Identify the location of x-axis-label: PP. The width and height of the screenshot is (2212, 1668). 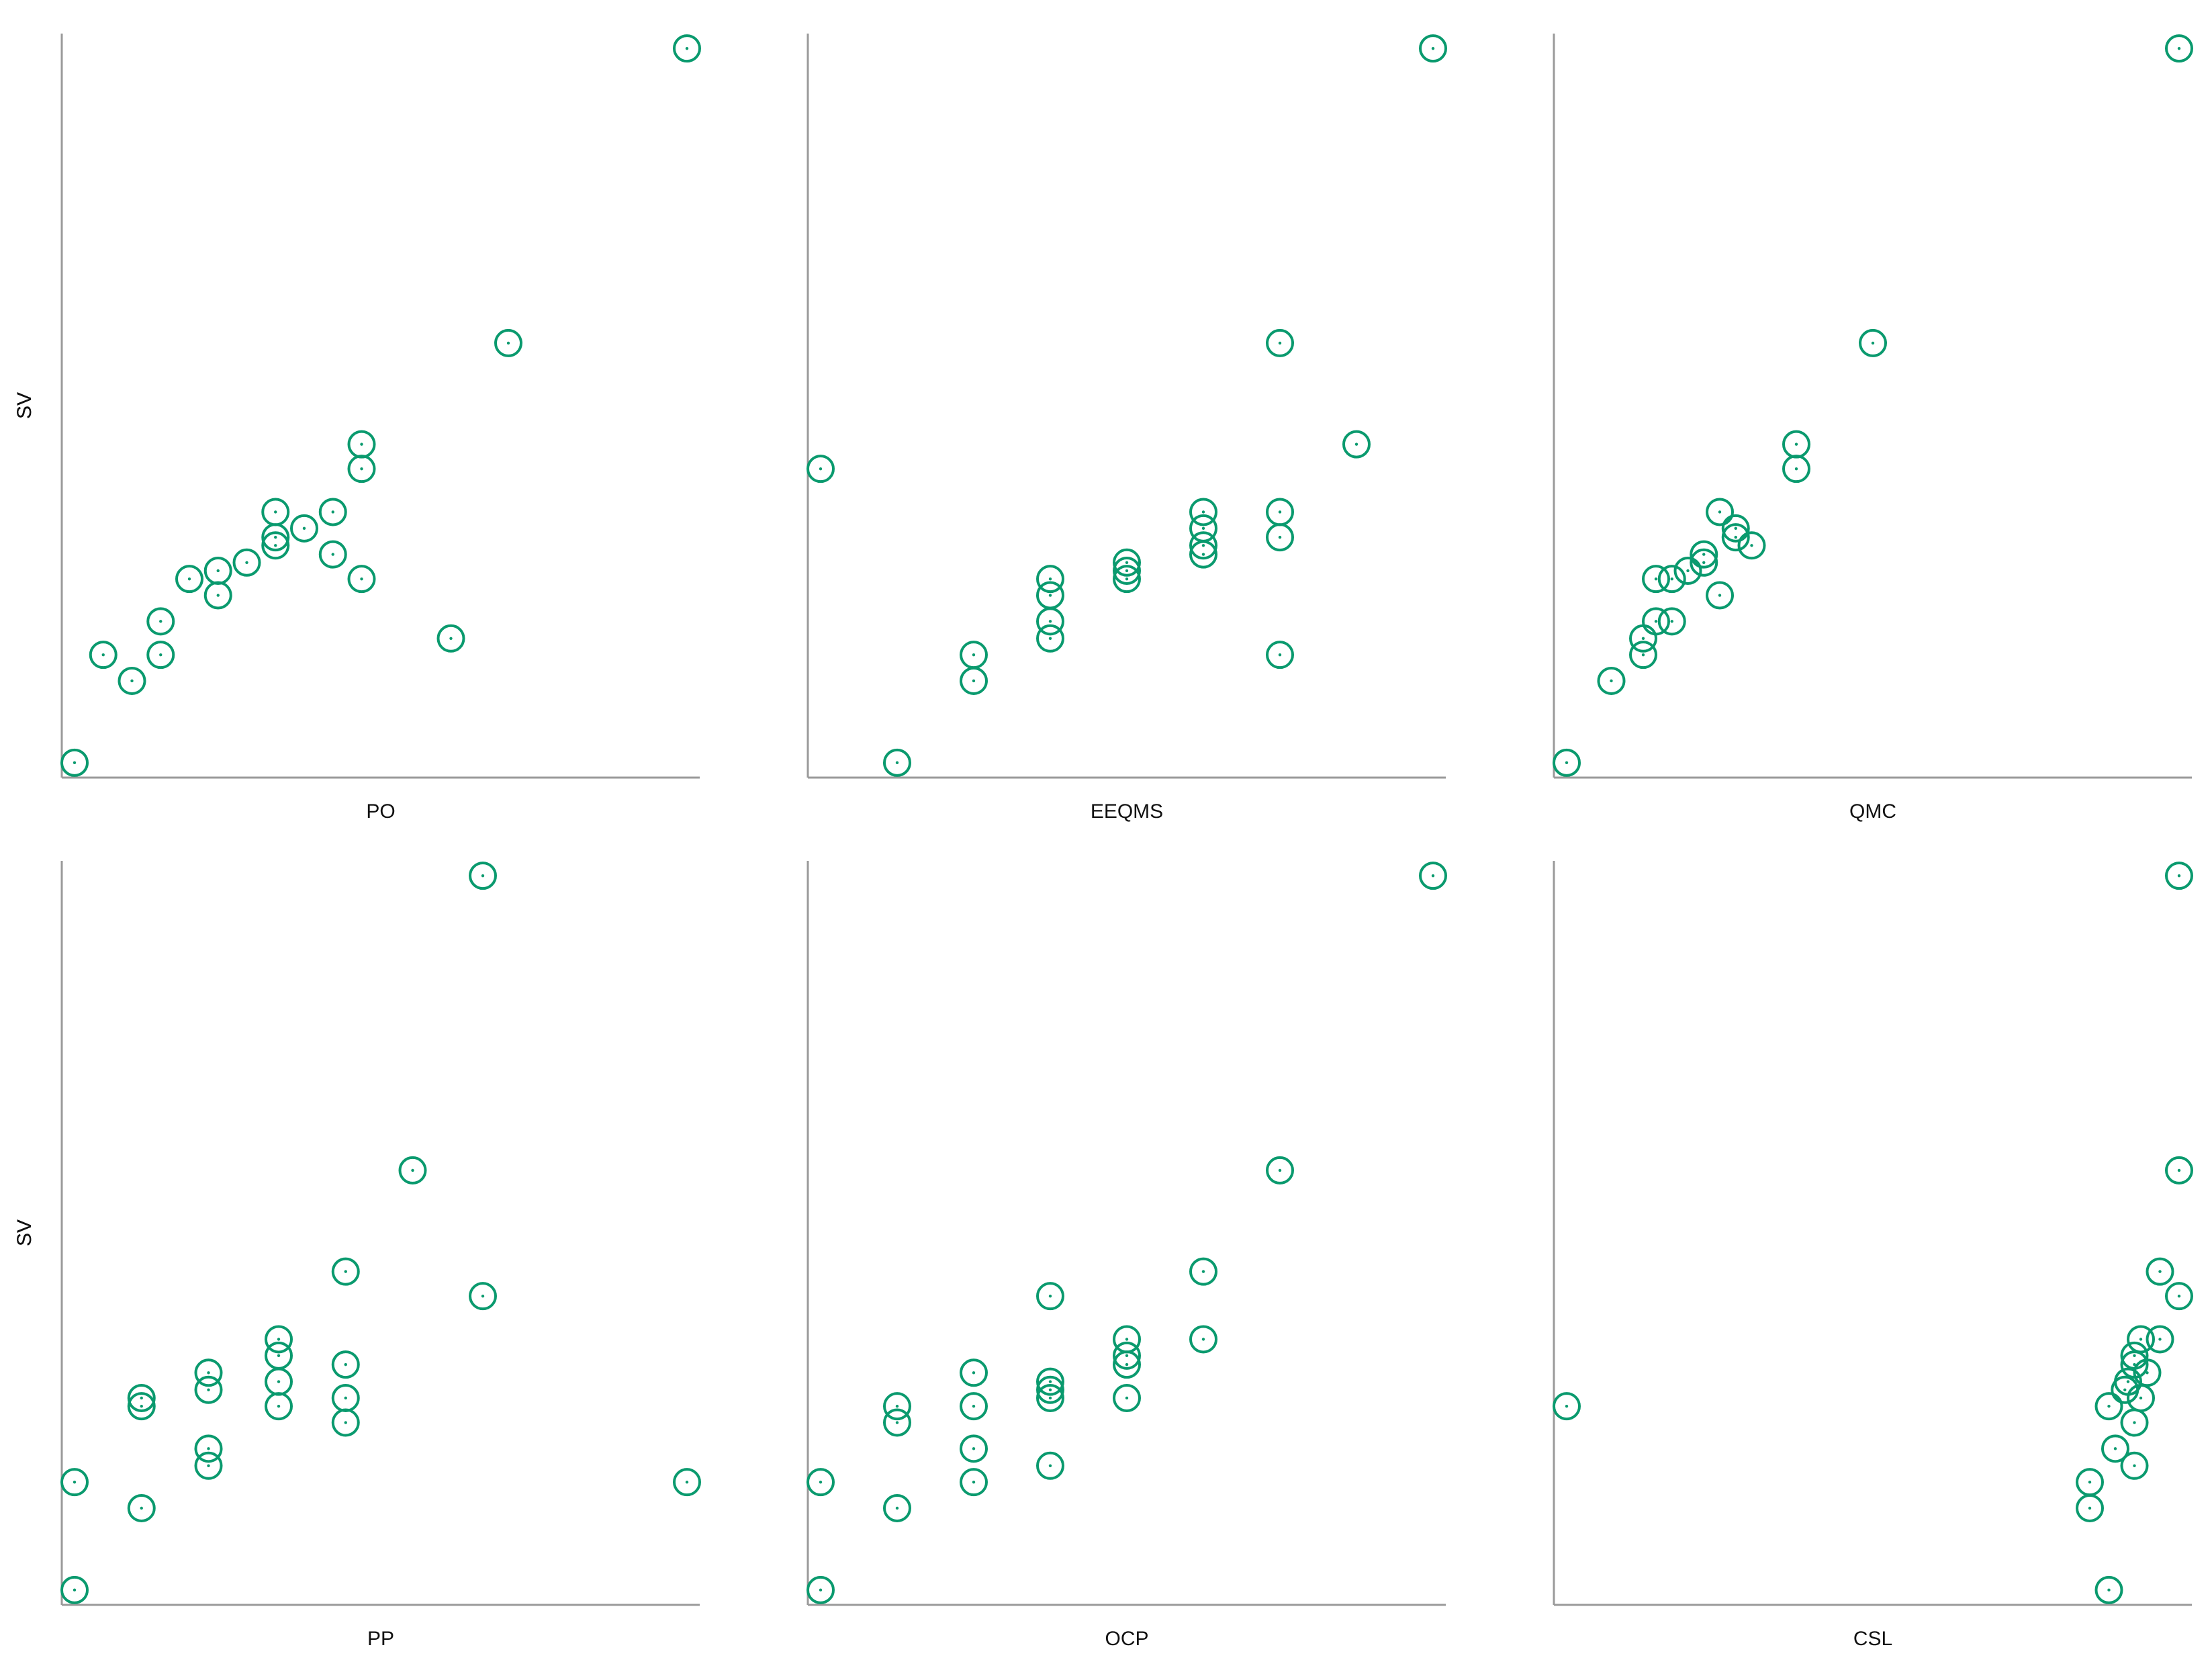
(380, 1639).